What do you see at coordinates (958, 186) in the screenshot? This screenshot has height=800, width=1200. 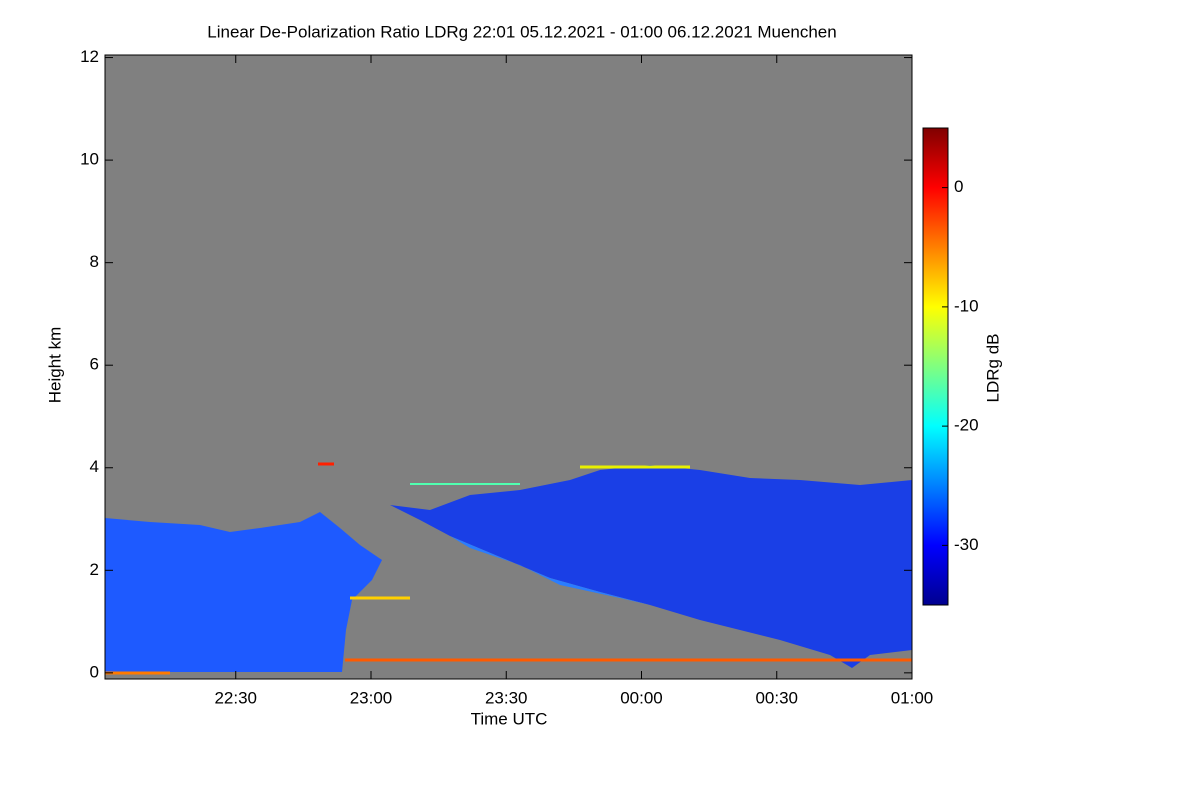 I see `colorbar-tick-label: 0` at bounding box center [958, 186].